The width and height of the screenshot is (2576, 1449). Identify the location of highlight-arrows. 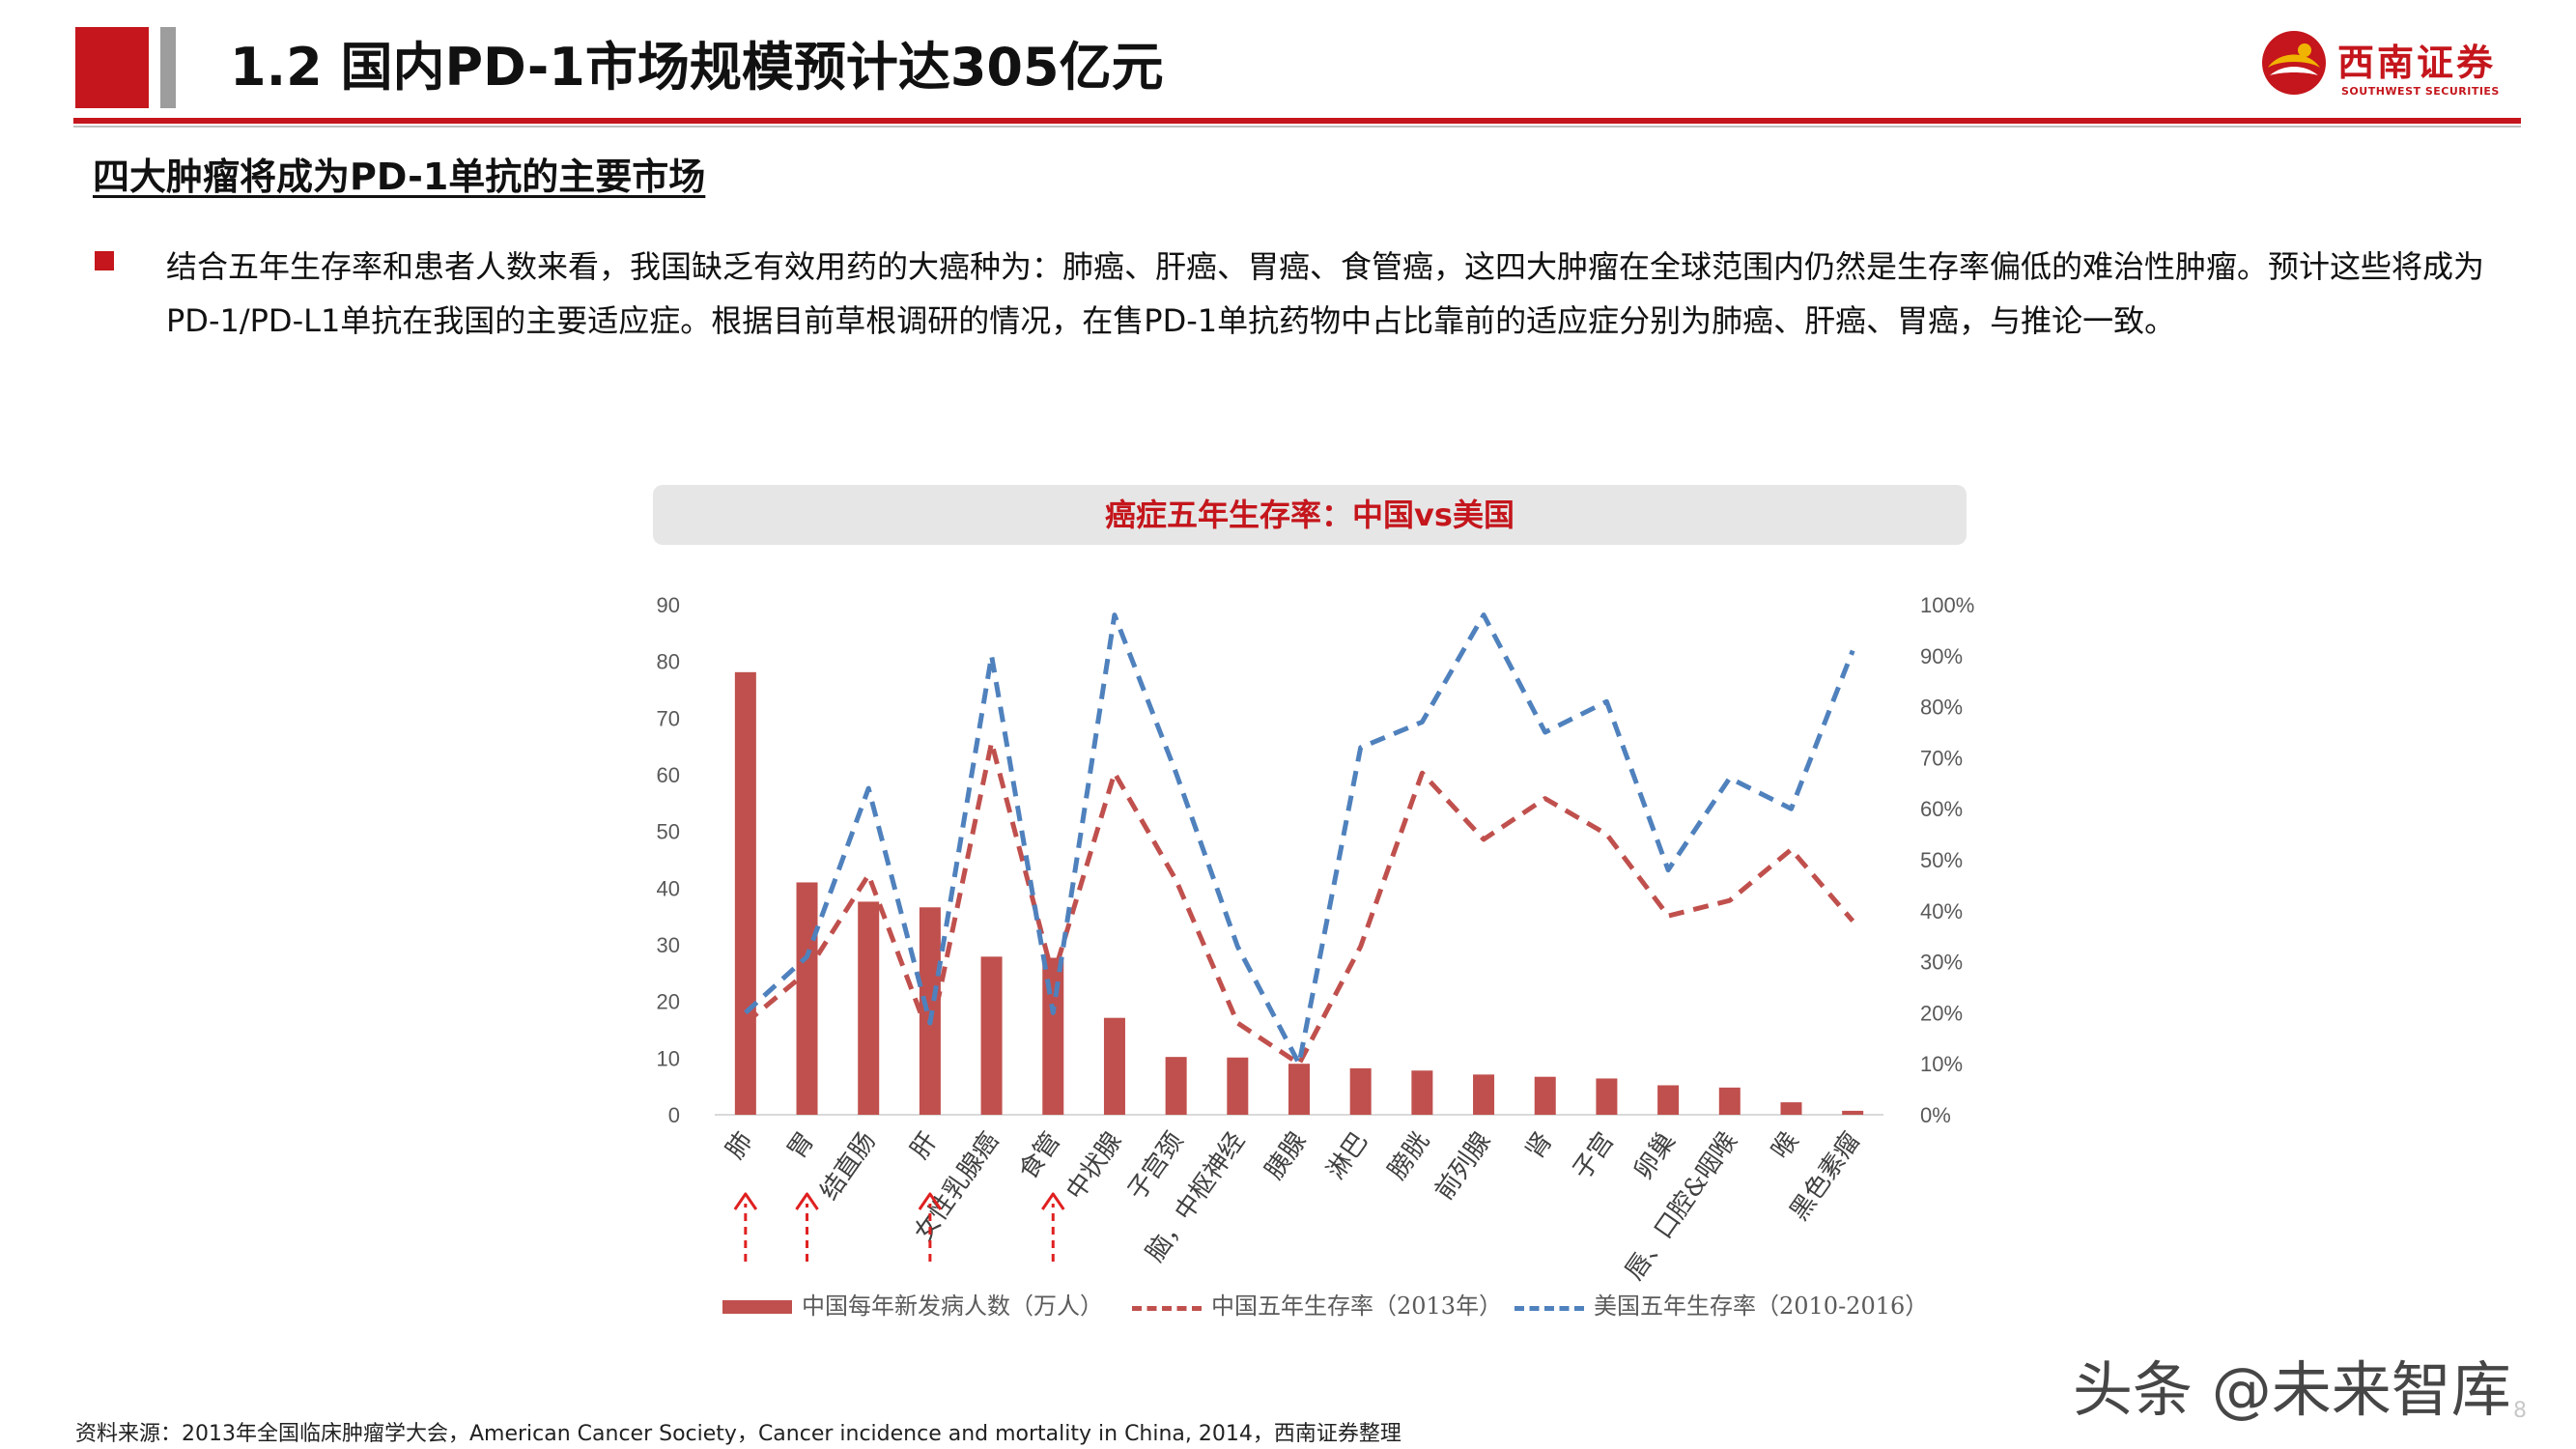
(899, 1227).